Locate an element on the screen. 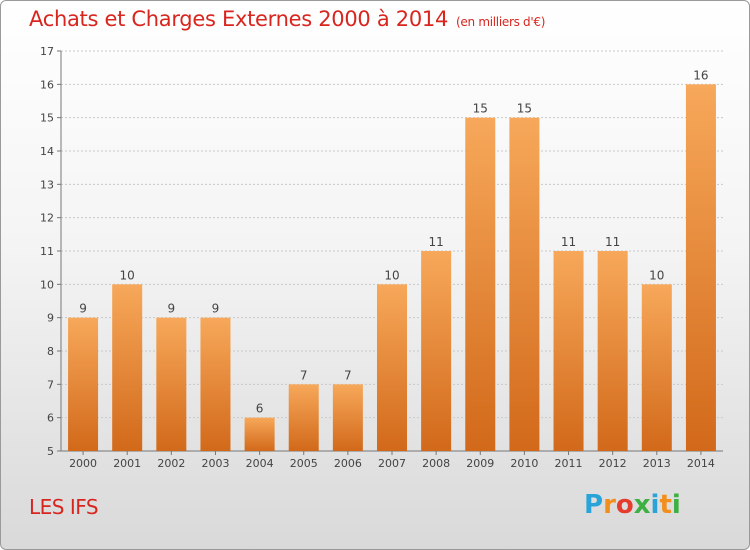 The height and width of the screenshot is (550, 750). y-tick-label: 13 is located at coordinates (47, 184).